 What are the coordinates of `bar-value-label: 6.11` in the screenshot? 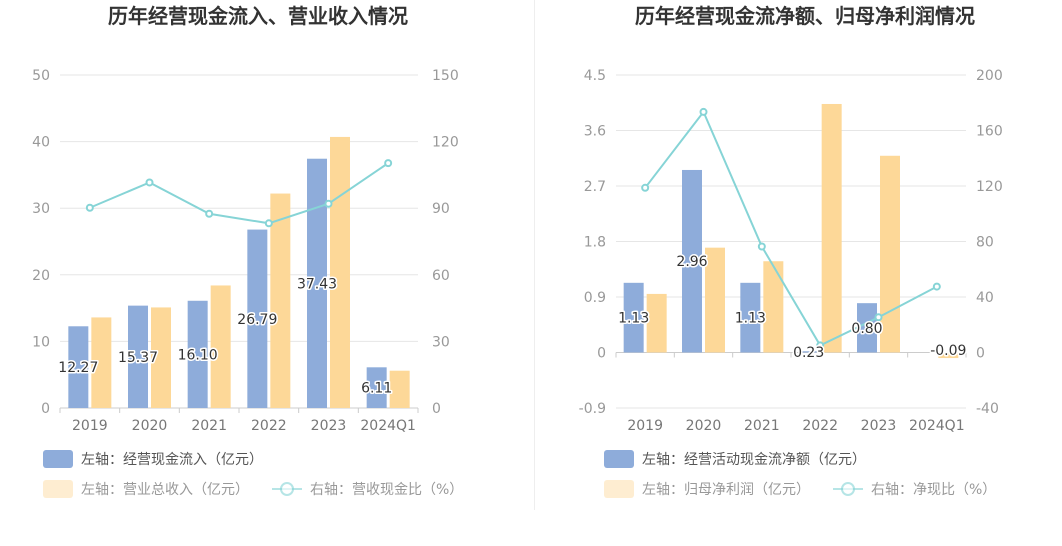 It's located at (376, 389).